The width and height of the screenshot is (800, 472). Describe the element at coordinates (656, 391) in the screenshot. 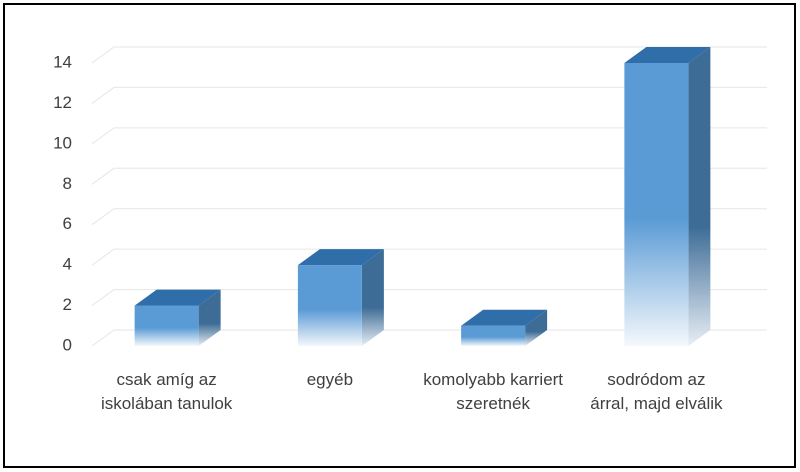

I see `x-tick-label: sodródom az árral, majd elválik` at that location.